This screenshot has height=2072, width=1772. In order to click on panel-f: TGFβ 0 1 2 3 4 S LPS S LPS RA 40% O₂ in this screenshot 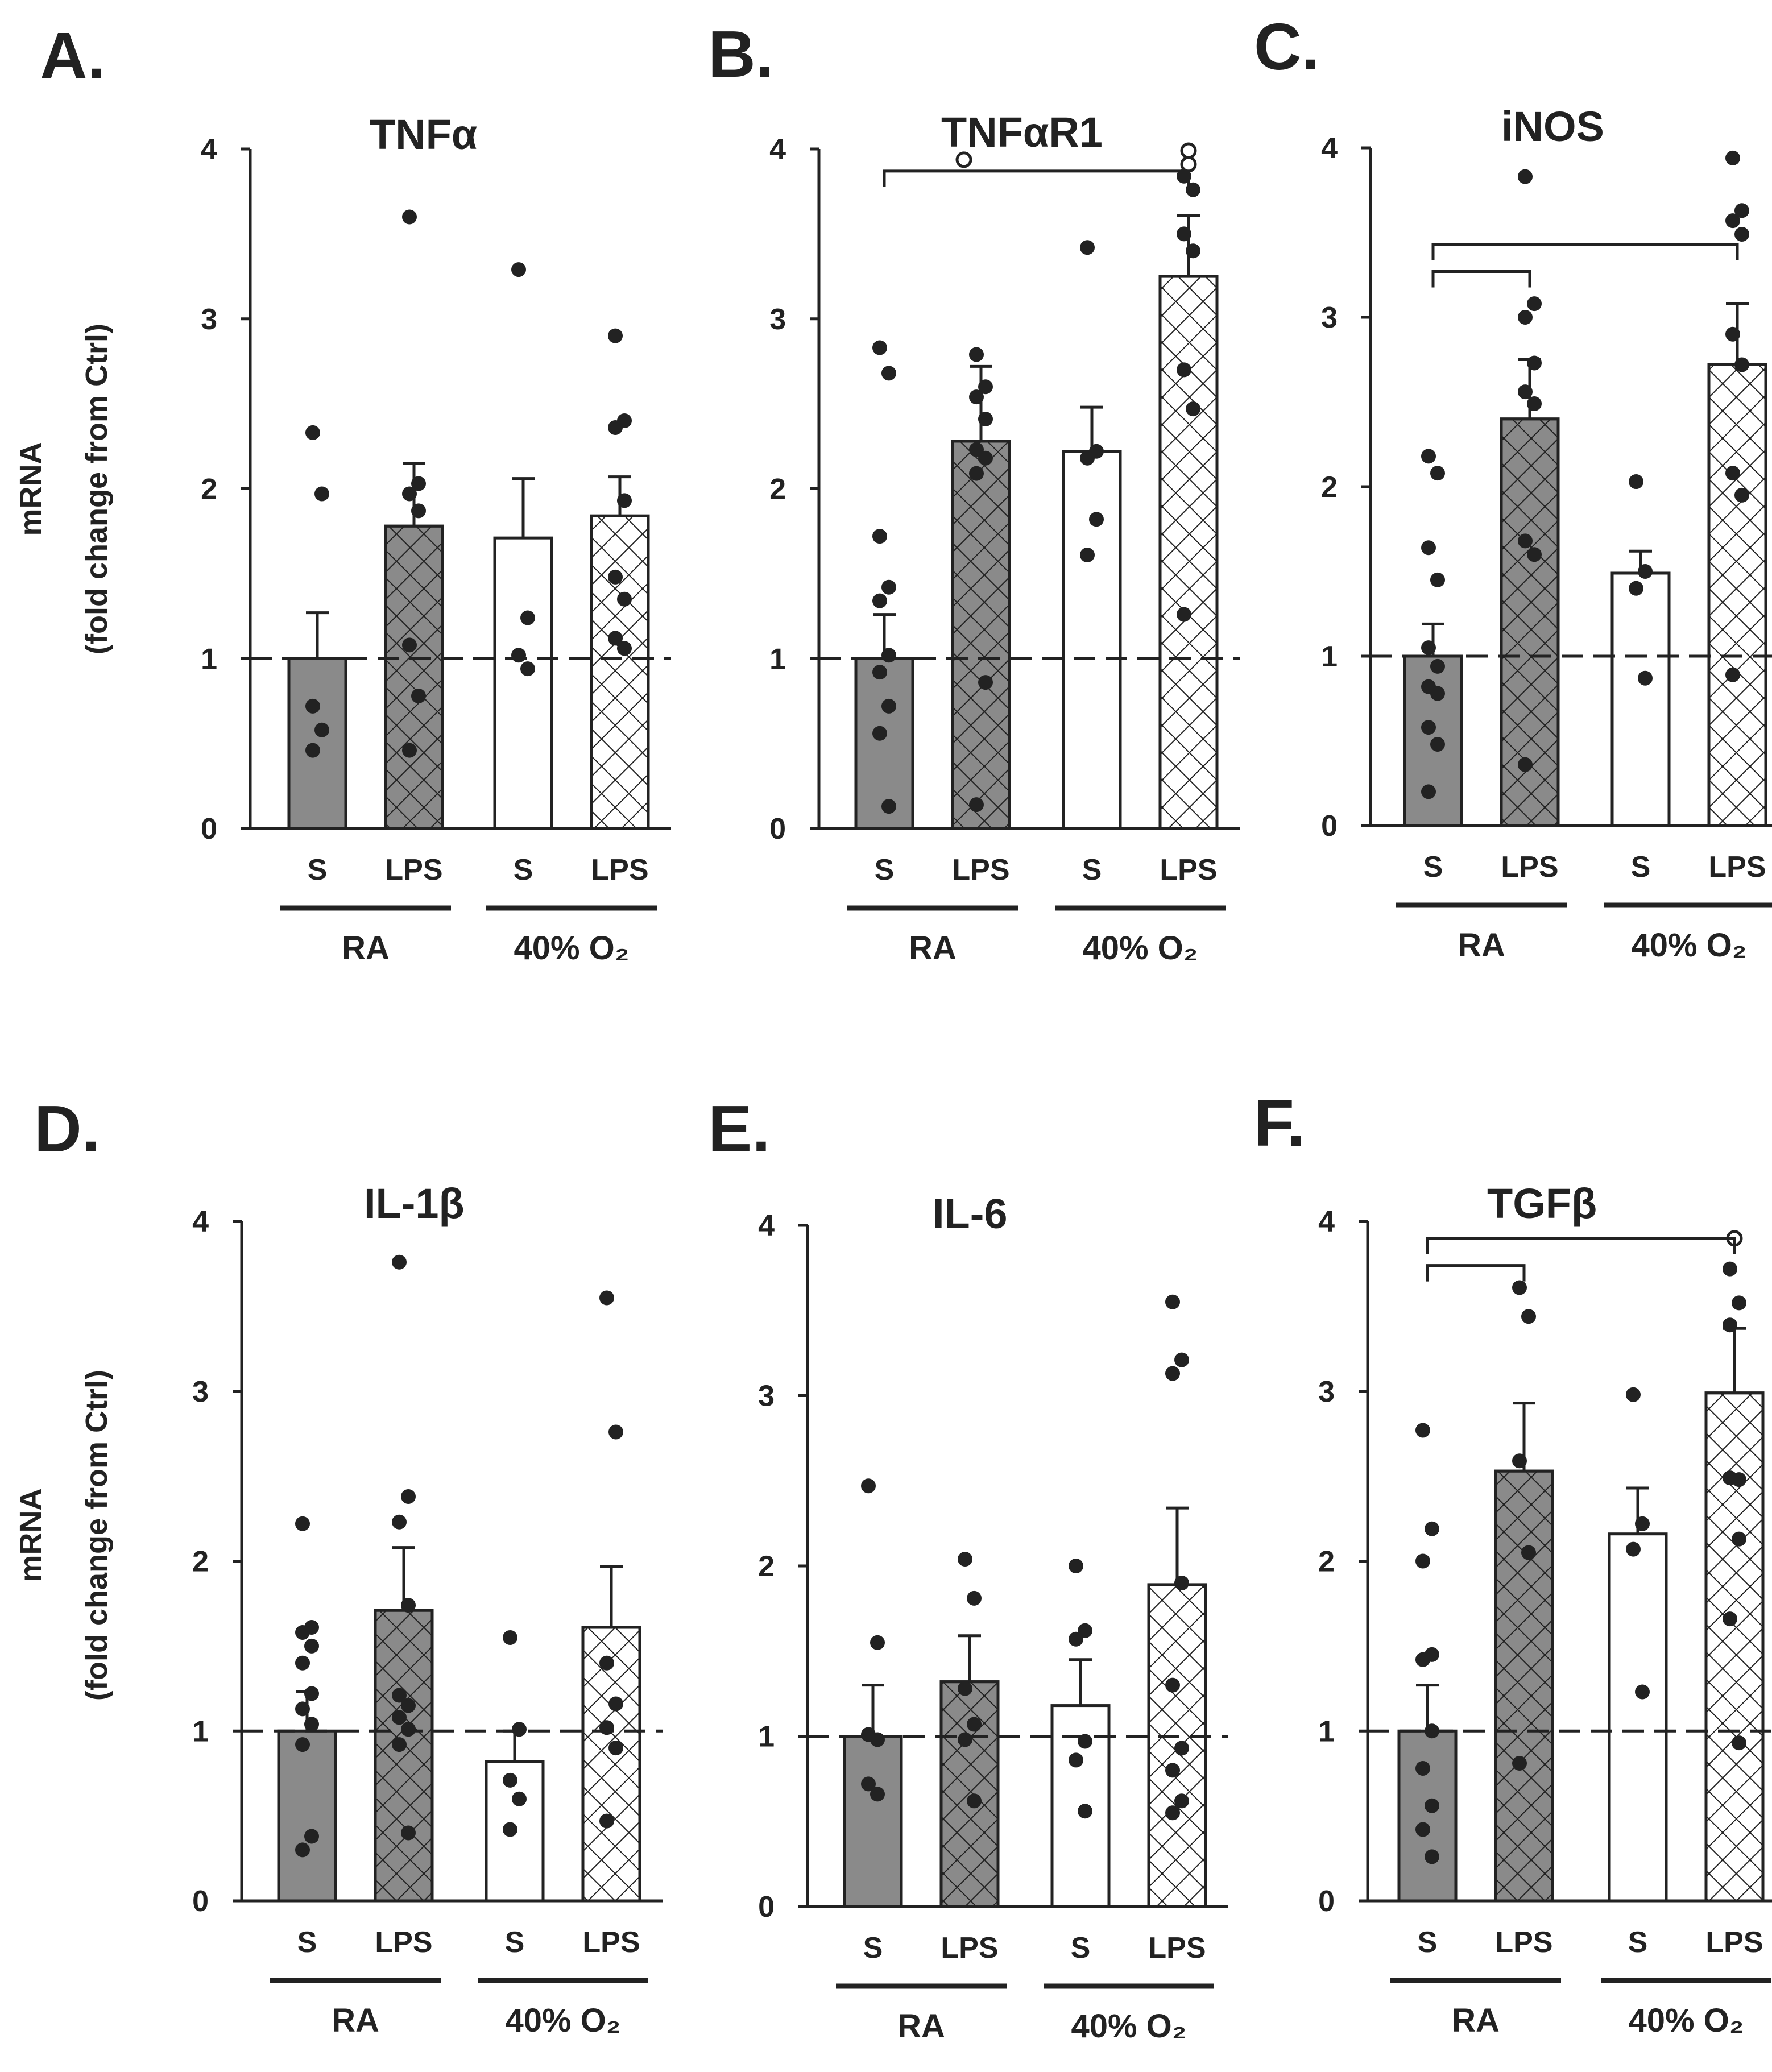, I will do `click(1545, 1609)`.